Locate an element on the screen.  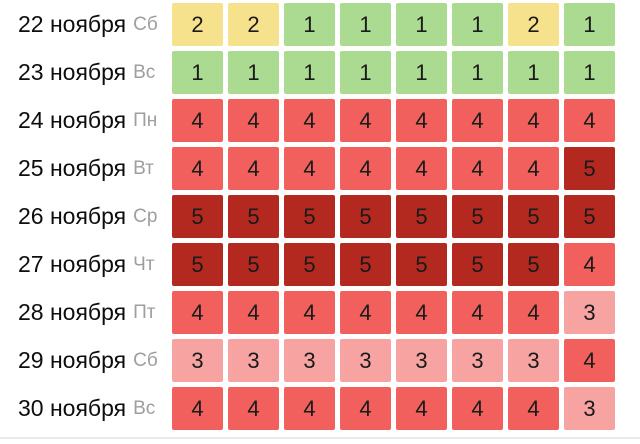
row-label: 30 ноября Вс is located at coordinates (83, 408).